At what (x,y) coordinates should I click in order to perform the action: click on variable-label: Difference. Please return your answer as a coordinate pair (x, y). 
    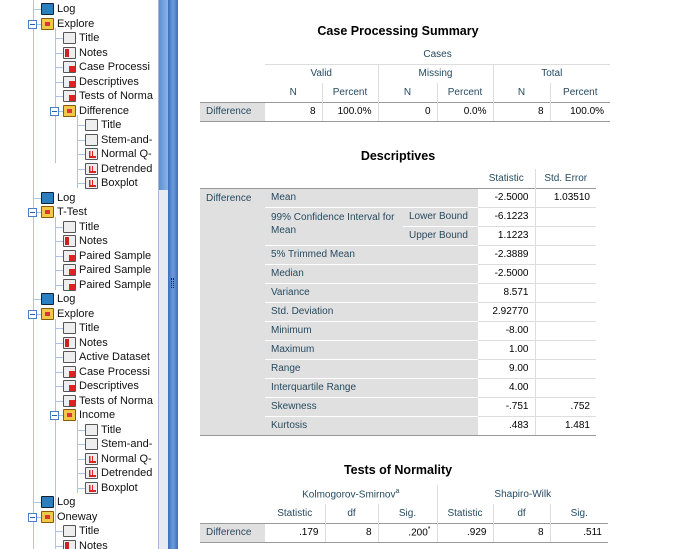
    Looking at the image, I should click on (232, 311).